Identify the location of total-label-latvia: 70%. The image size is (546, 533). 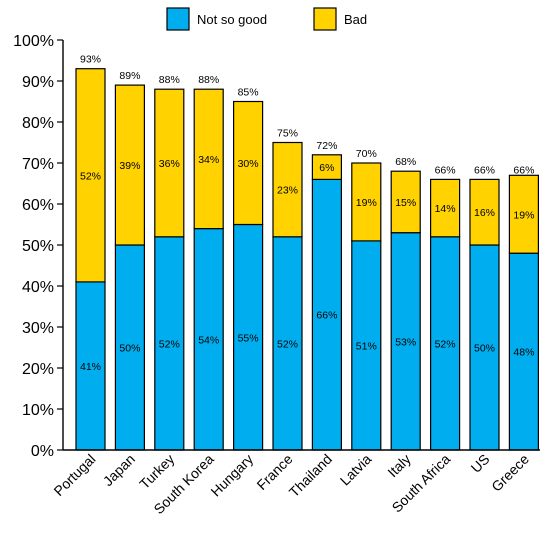
(366, 154).